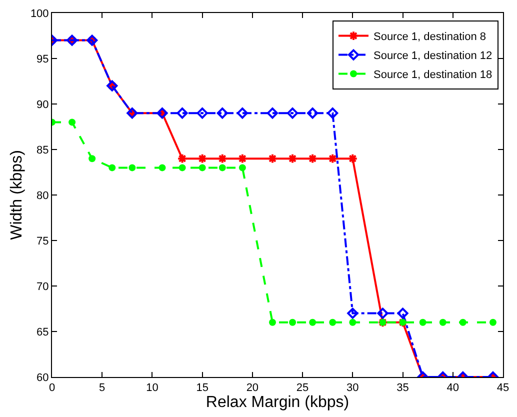  I want to click on y-tick-label: 60, so click(42, 378).